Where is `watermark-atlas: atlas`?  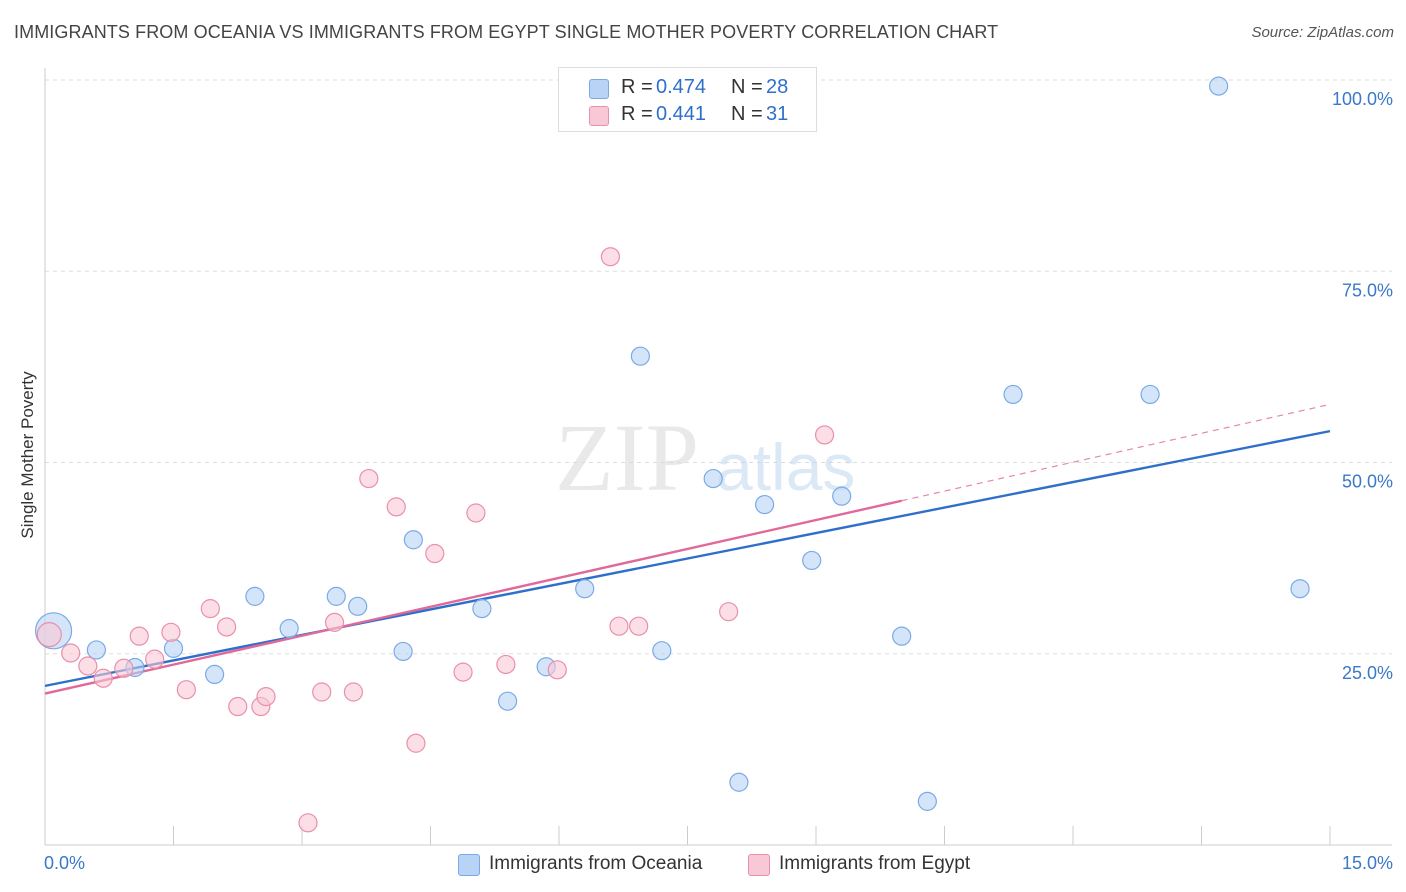
watermark-atlas: atlas is located at coordinates (785, 467).